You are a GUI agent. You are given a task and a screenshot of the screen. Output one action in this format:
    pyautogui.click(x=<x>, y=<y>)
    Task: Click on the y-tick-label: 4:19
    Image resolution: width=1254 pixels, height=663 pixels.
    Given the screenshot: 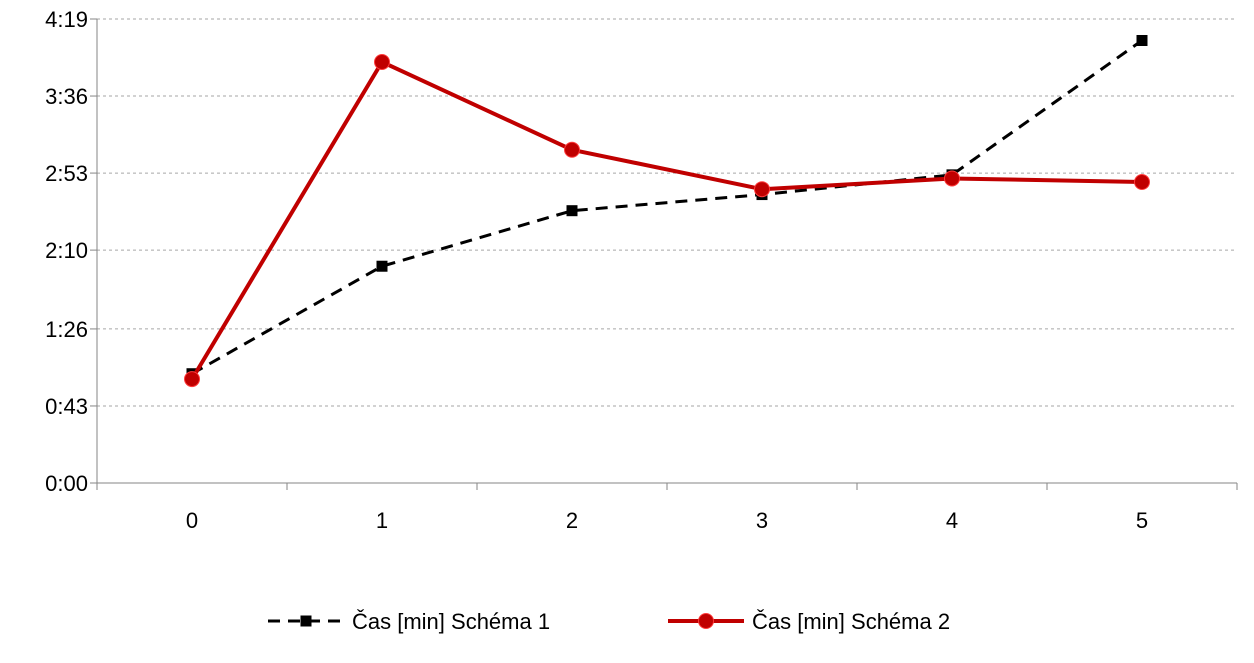 What is the action you would take?
    pyautogui.click(x=66, y=19)
    